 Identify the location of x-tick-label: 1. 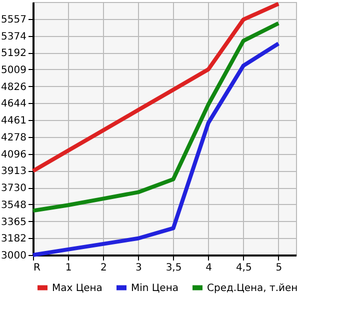
(68, 268).